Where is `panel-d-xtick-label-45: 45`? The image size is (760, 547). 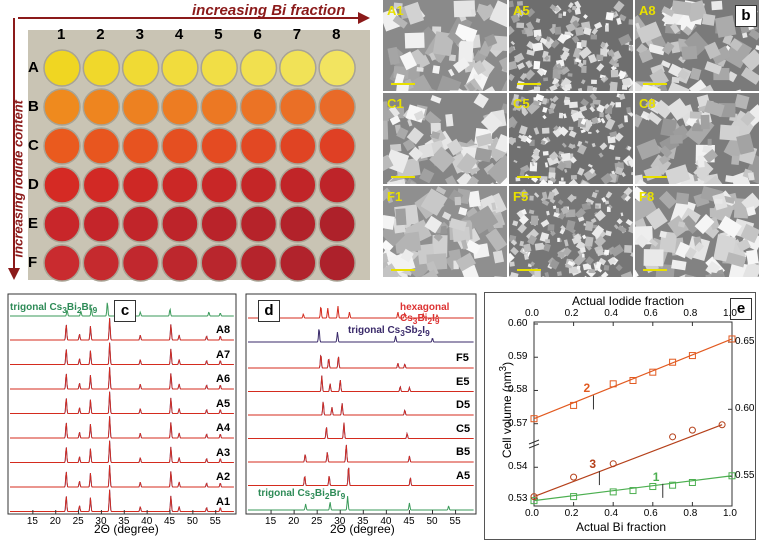
panel-d-xtick-label-45: 45 is located at coordinates (408, 521).